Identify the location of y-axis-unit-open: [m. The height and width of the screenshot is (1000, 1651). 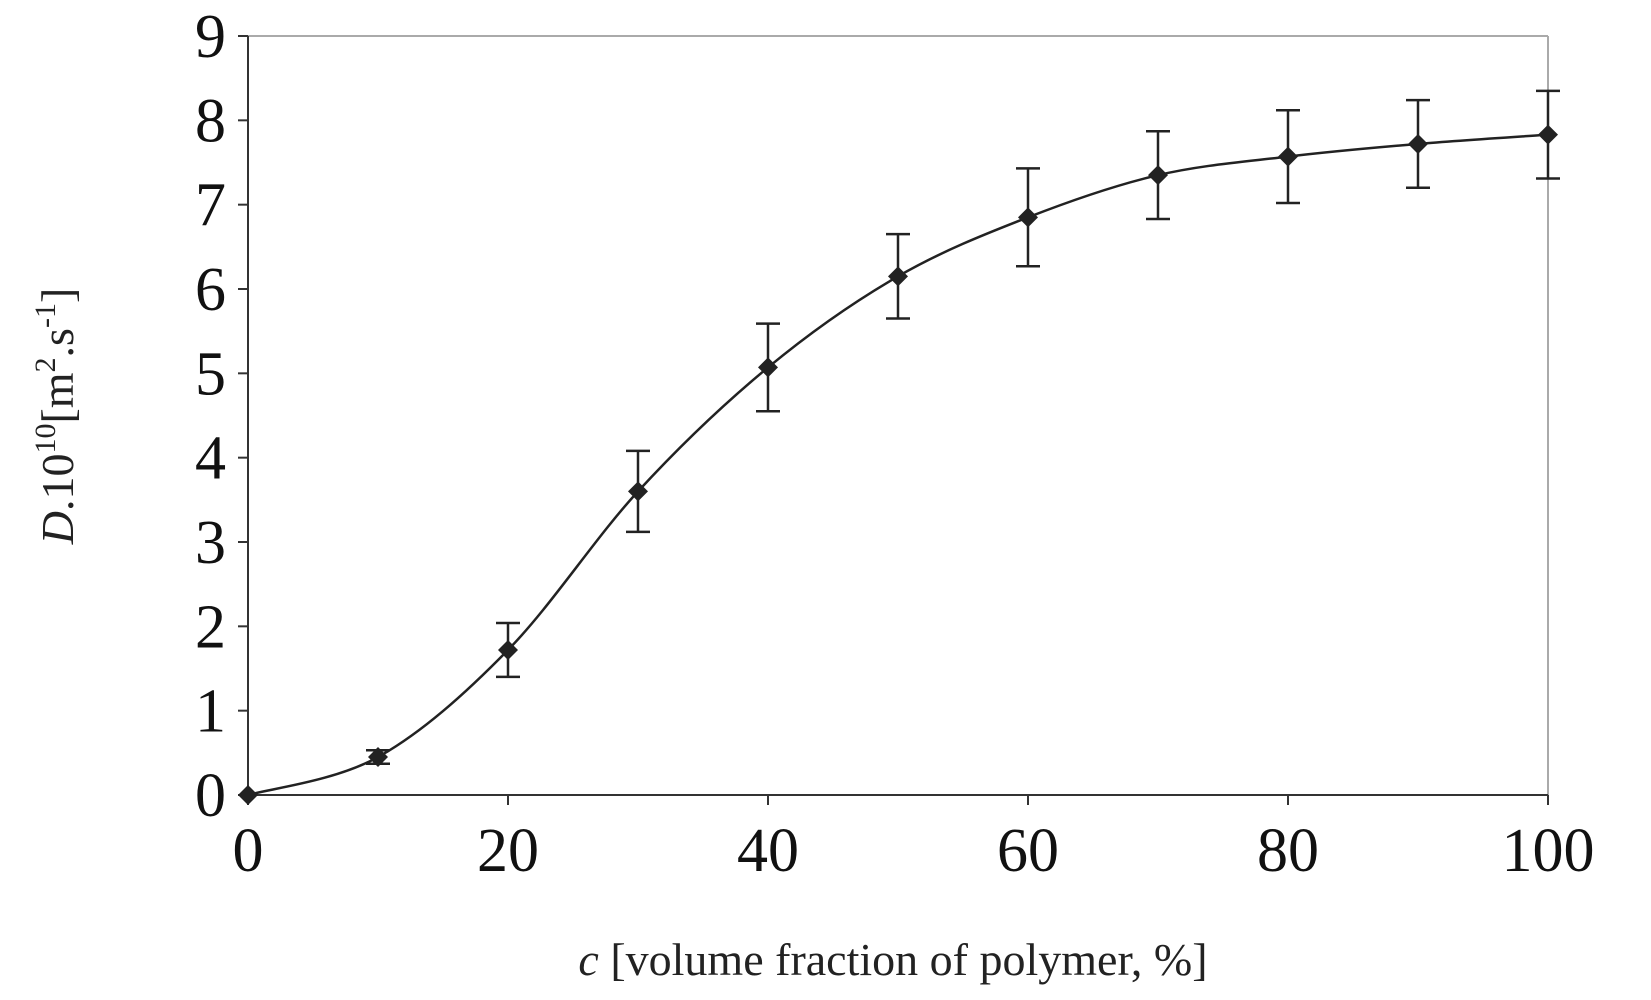
(57, 397).